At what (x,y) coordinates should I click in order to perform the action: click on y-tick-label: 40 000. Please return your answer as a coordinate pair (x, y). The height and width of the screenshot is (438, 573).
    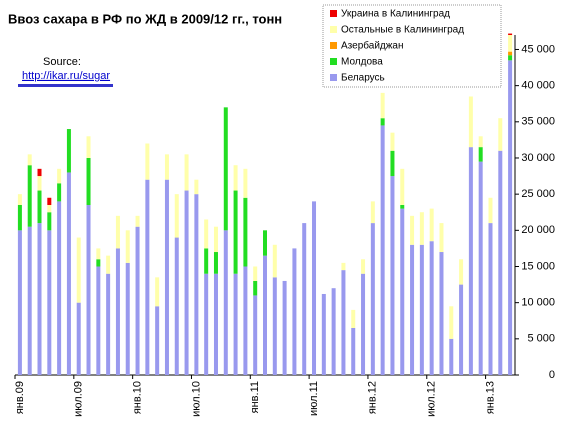
    Looking at the image, I should click on (538, 86).